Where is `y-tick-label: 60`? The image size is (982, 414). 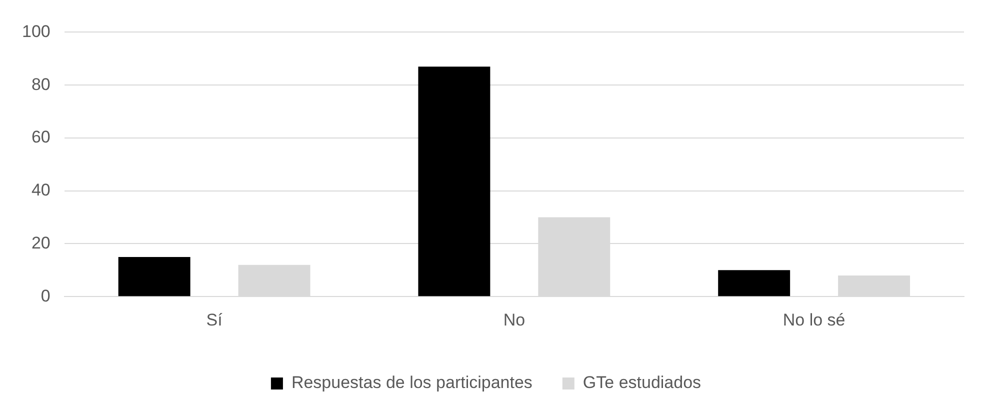
y-tick-label: 60 is located at coordinates (40, 137).